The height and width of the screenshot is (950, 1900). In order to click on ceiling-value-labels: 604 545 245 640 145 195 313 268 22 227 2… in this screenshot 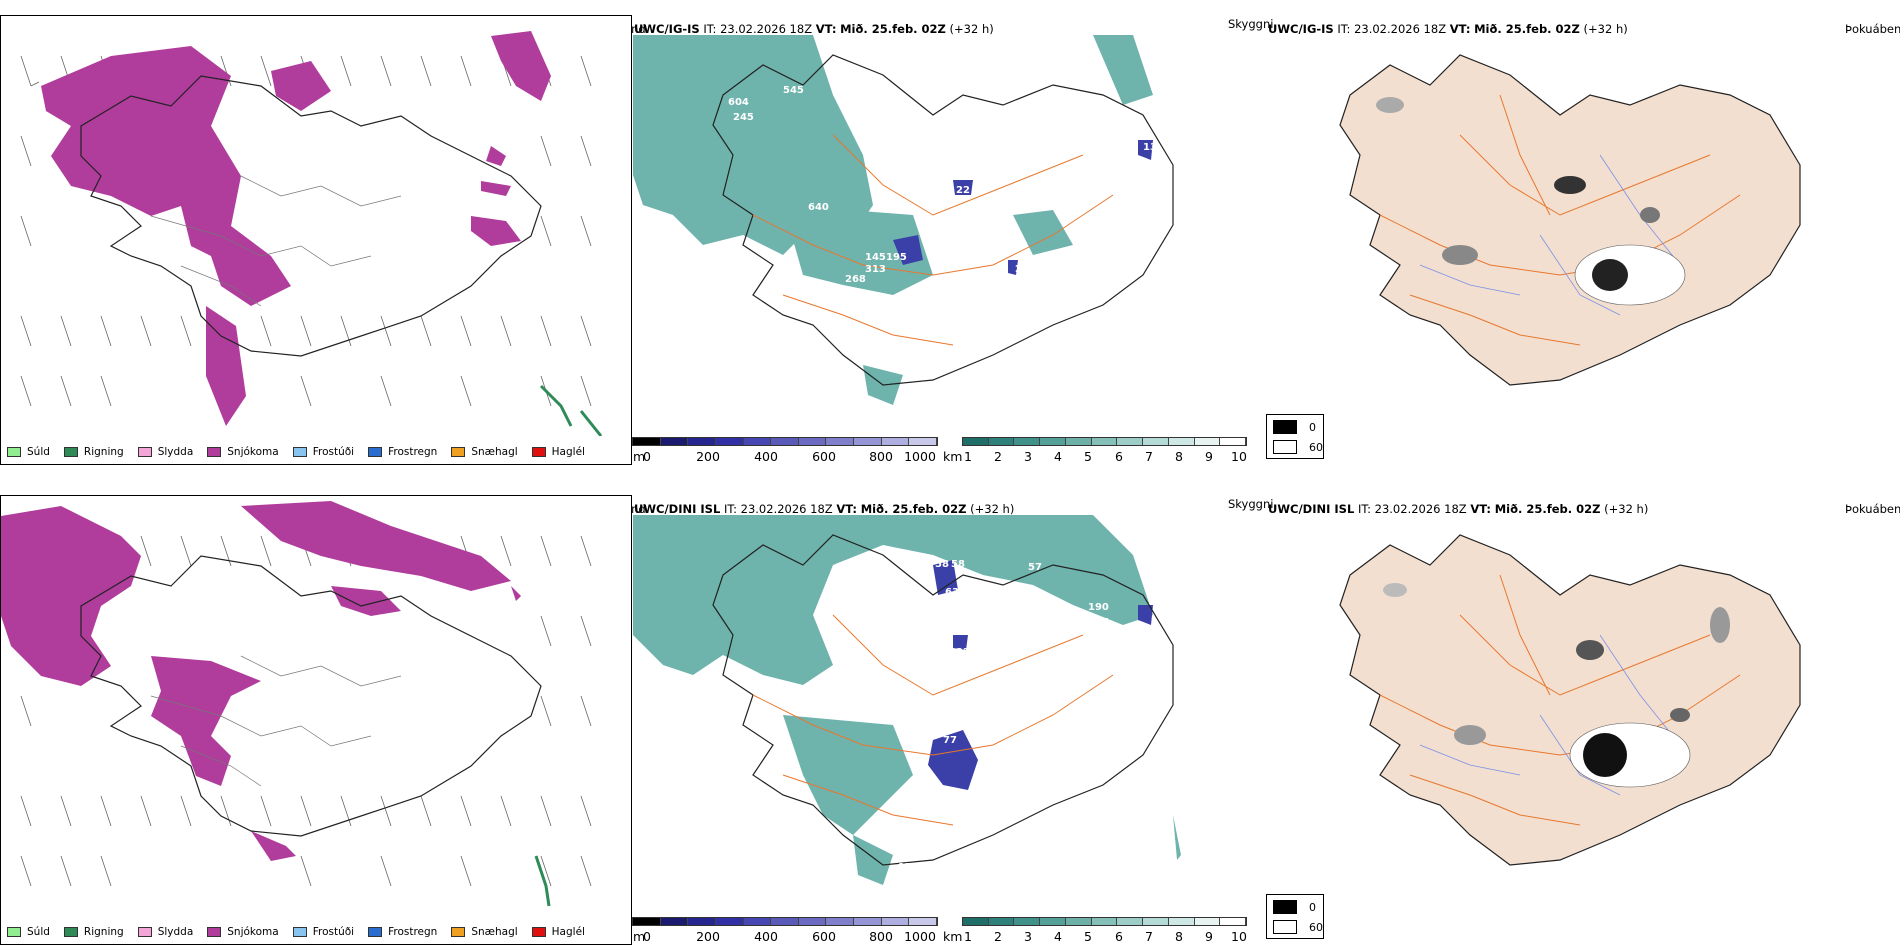, I will do `click(942, 240)`.